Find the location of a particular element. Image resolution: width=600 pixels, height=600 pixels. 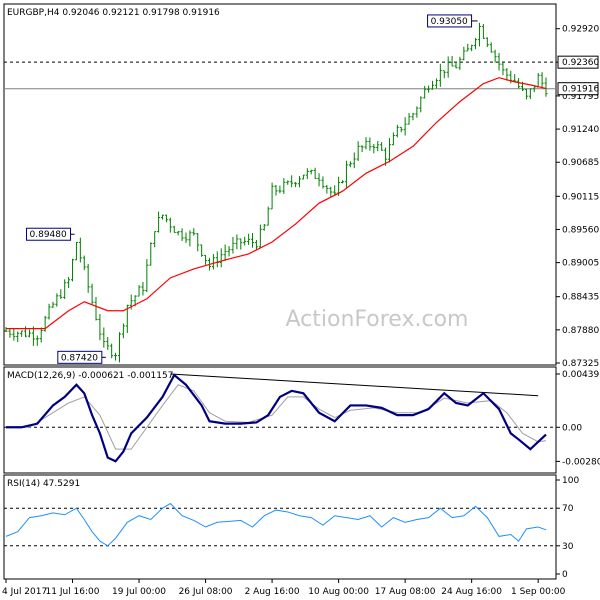

macd-main-line is located at coordinates (276, 418).